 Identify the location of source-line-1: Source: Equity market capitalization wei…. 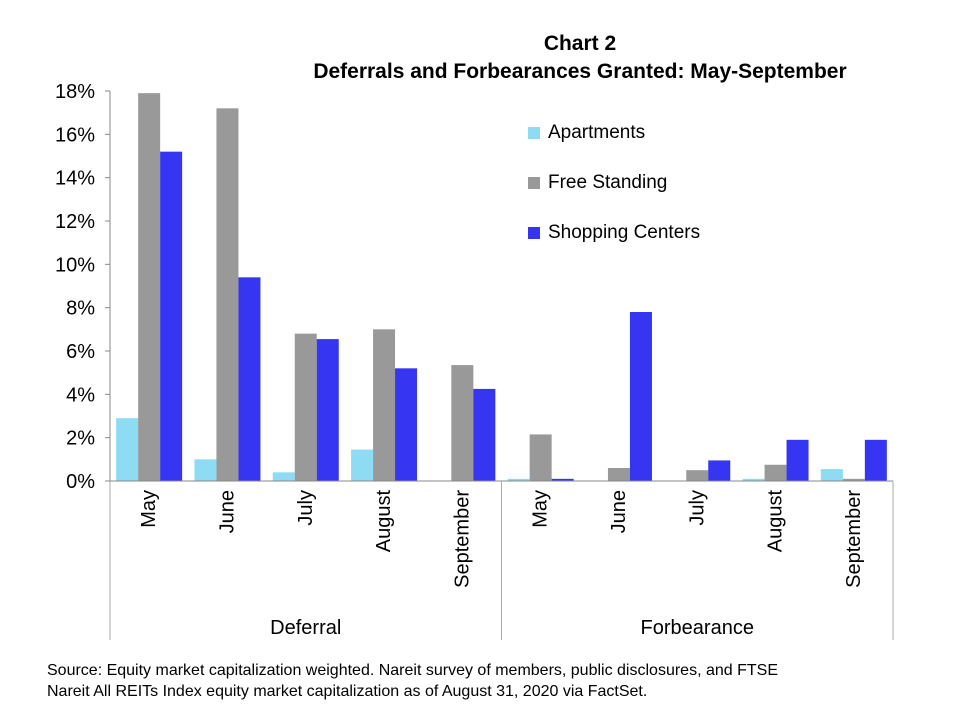
(412, 670).